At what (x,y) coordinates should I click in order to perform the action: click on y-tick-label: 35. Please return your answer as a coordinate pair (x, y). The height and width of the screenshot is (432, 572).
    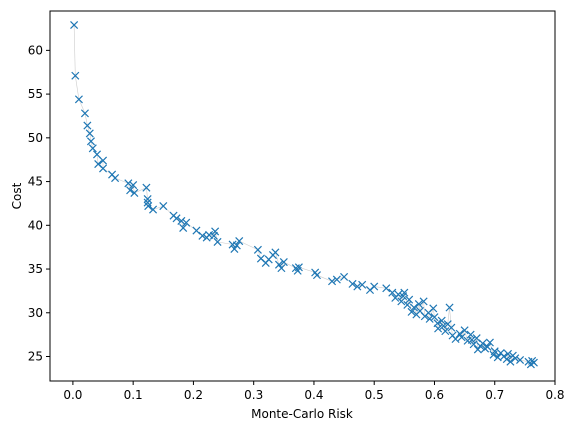
    Looking at the image, I should click on (35, 269).